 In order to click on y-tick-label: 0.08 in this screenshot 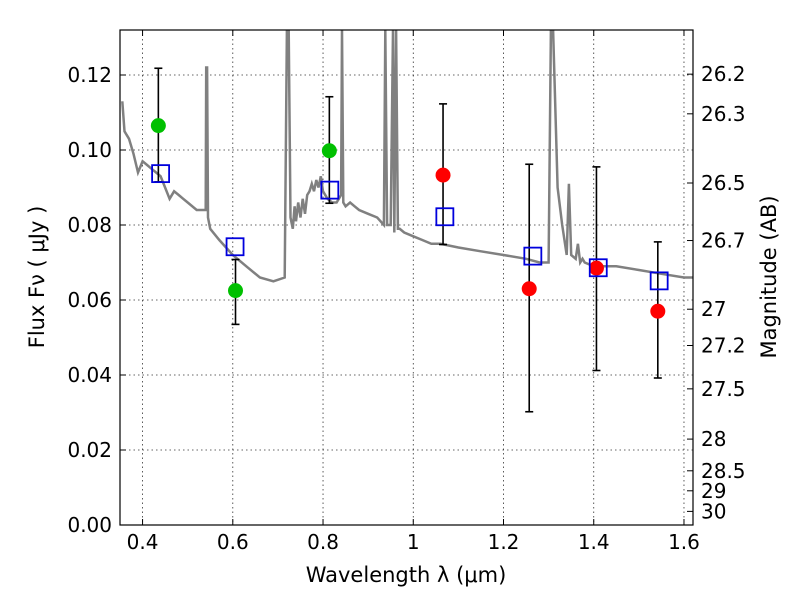, I will do `click(89, 225)`.